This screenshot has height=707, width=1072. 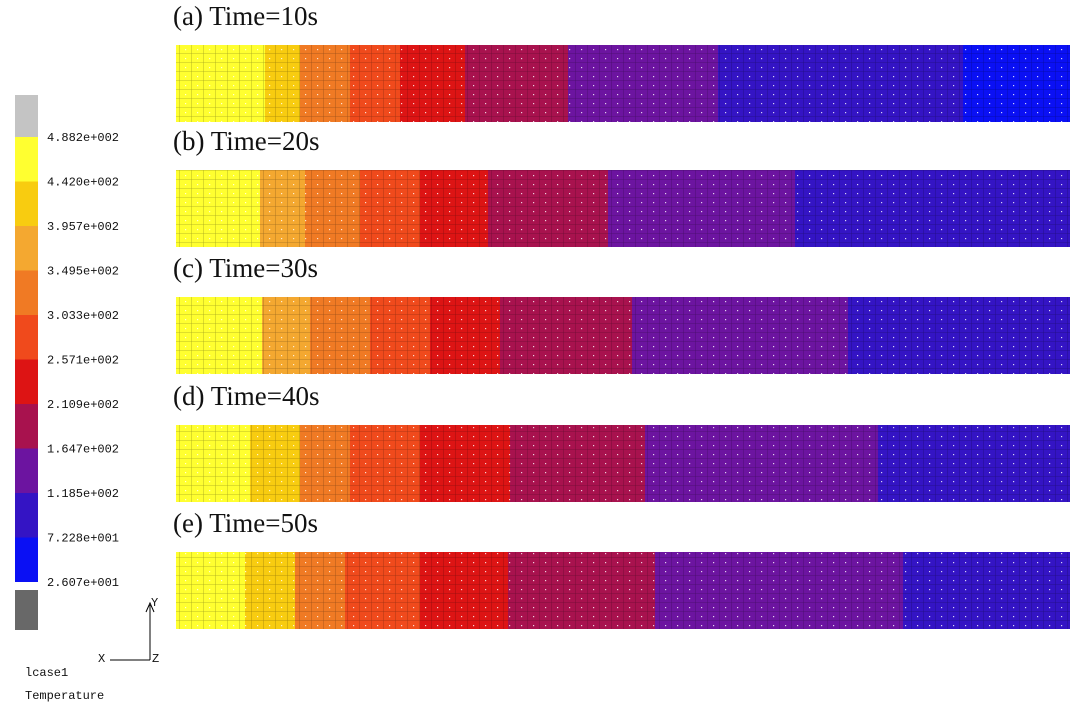 I want to click on axis-x-label: X, so click(x=101, y=659).